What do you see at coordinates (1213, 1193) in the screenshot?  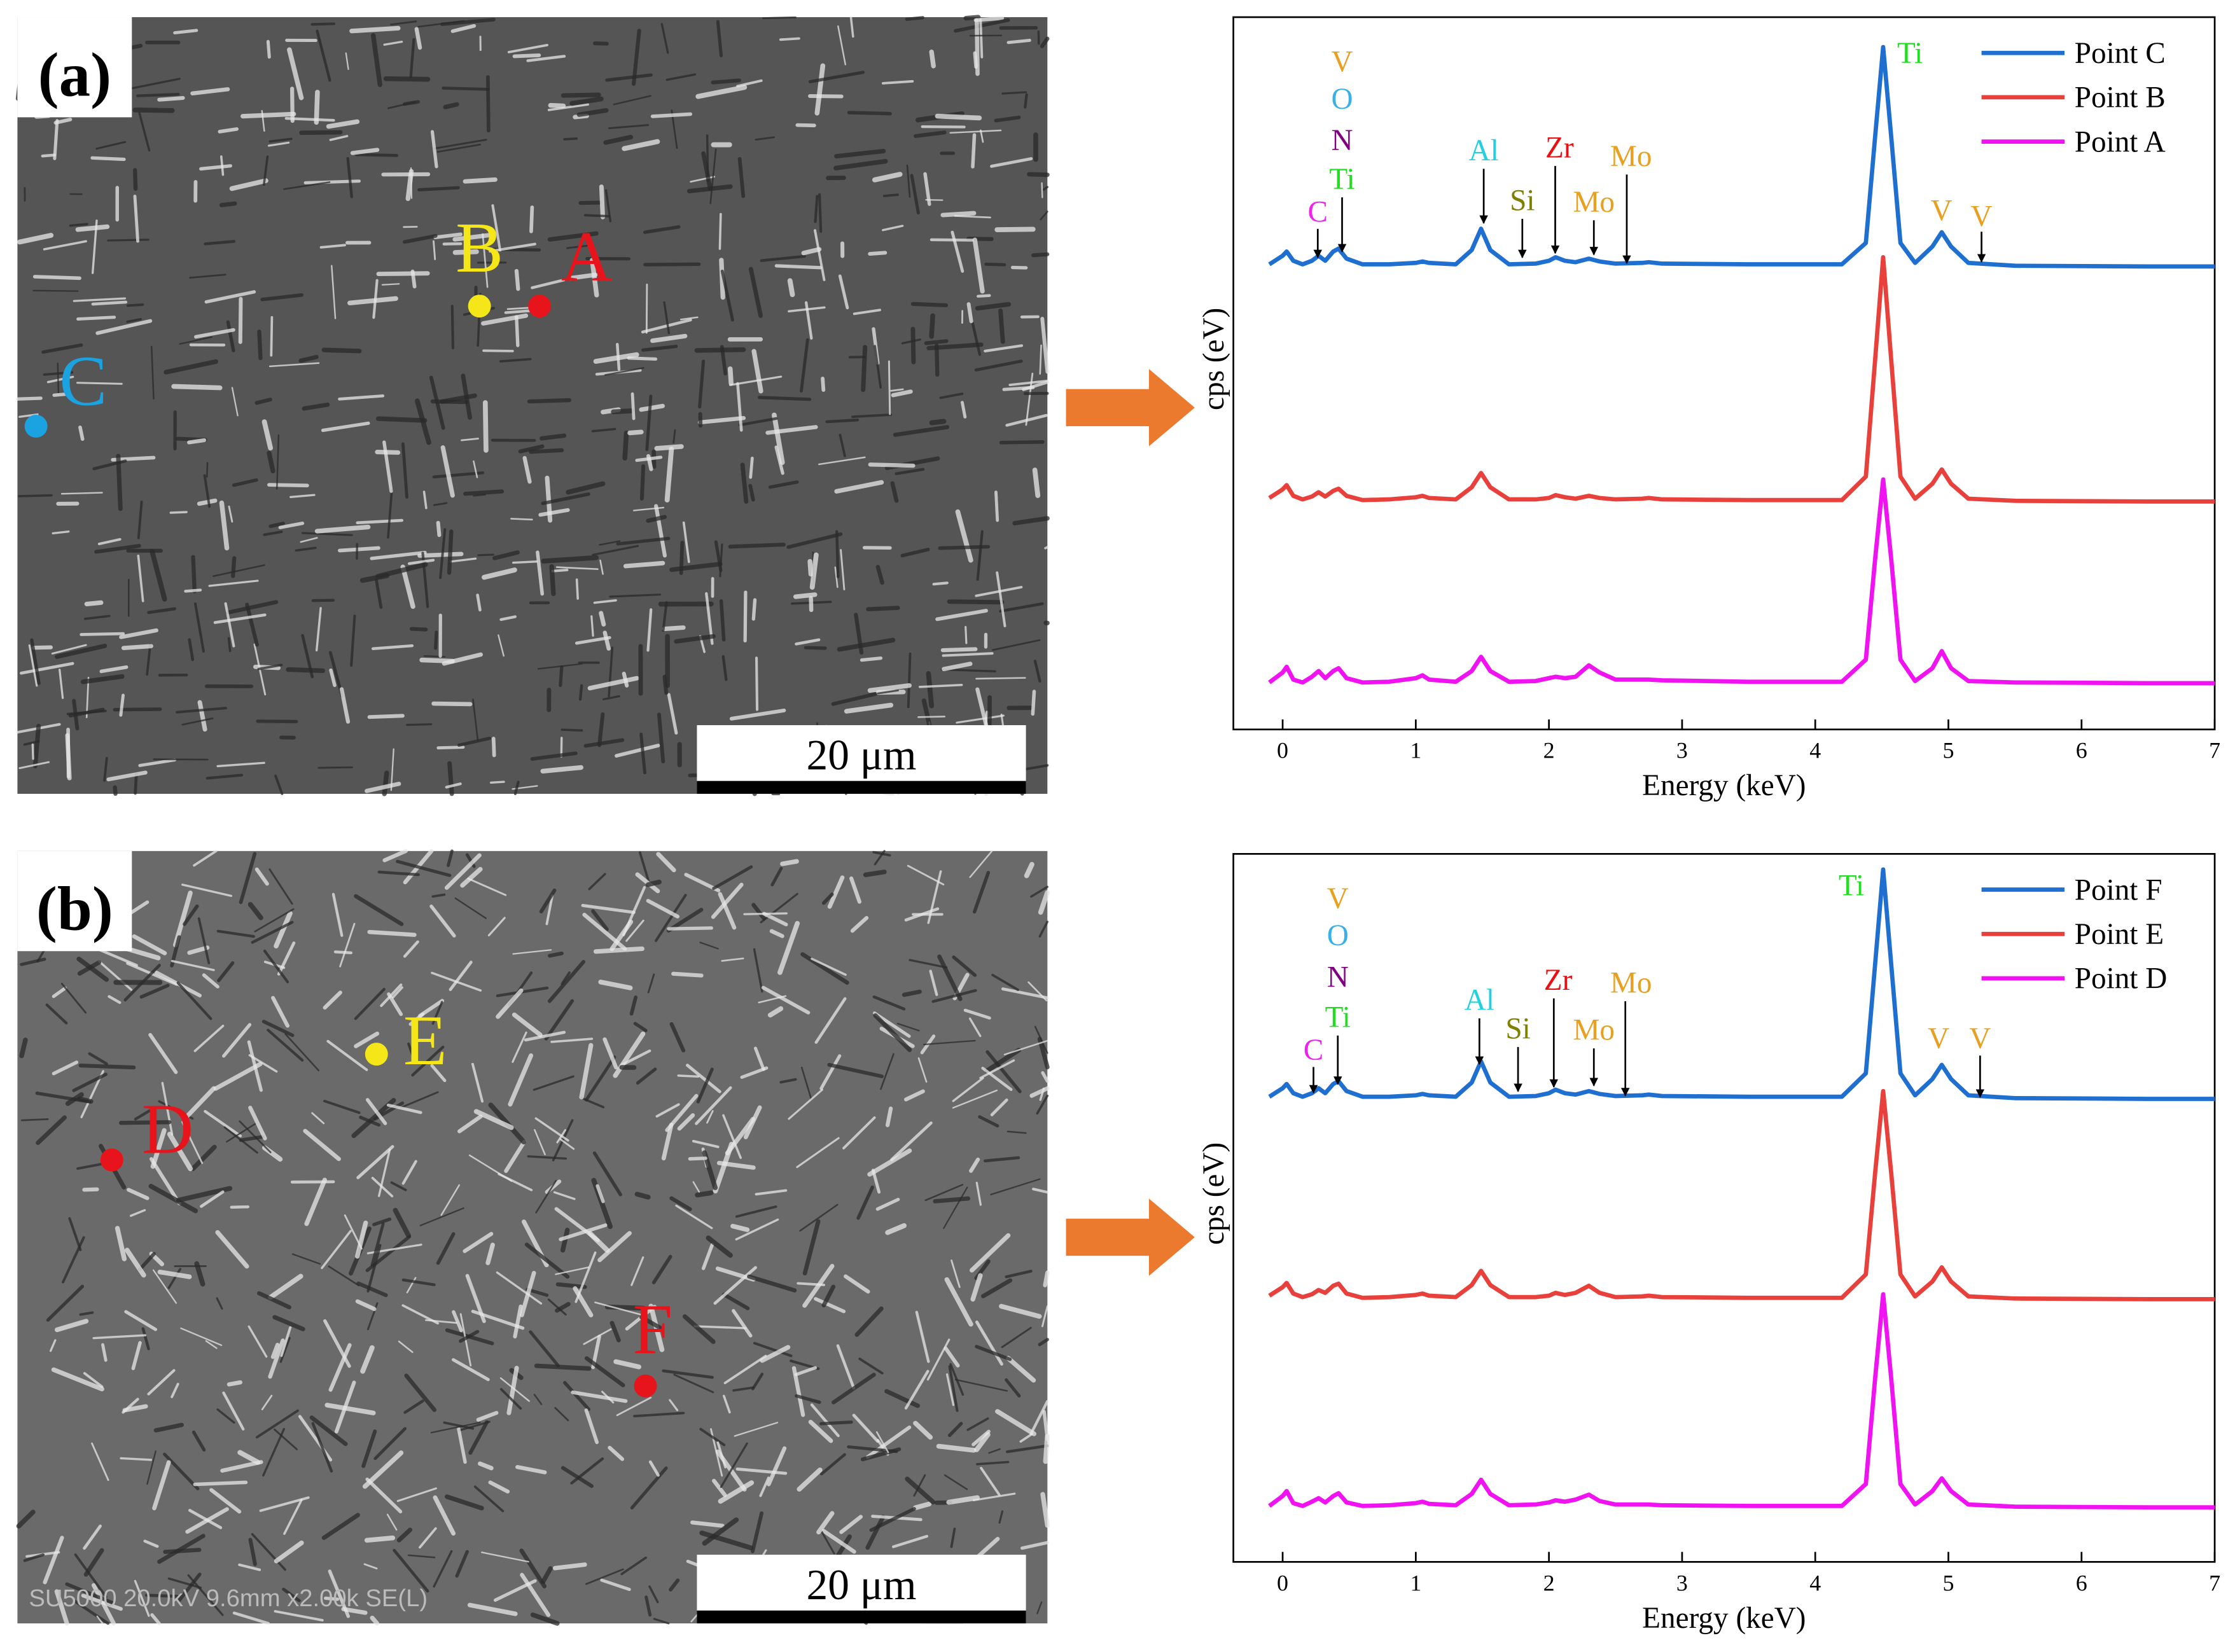 I see `y-axis-label: cps (eV)` at bounding box center [1213, 1193].